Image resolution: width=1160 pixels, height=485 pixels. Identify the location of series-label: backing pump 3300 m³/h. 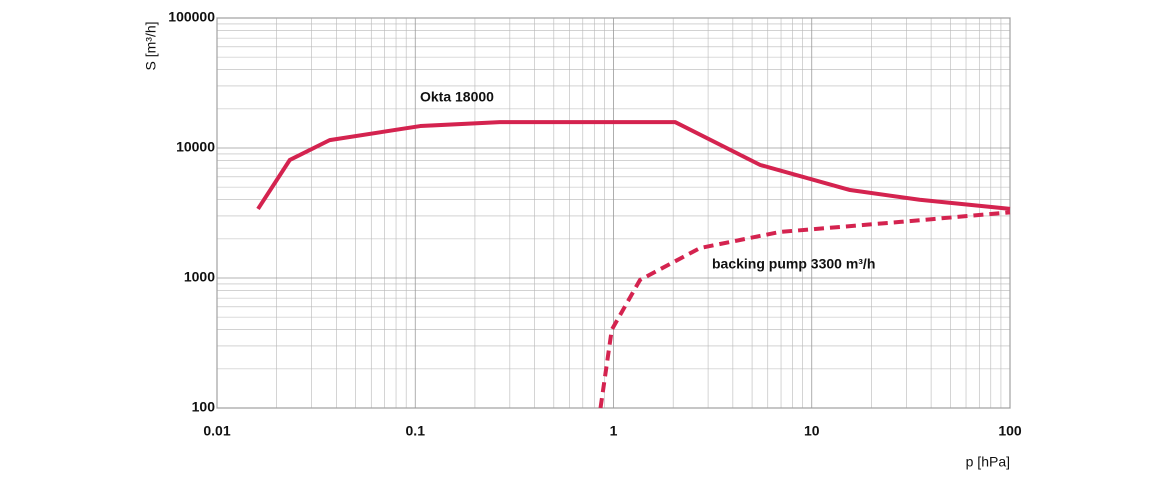
(793, 264).